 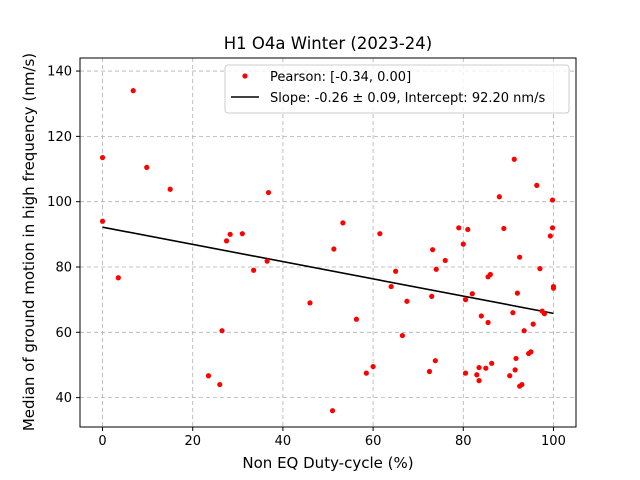 What do you see at coordinates (63, 267) in the screenshot?
I see `y-tick-label: 80` at bounding box center [63, 267].